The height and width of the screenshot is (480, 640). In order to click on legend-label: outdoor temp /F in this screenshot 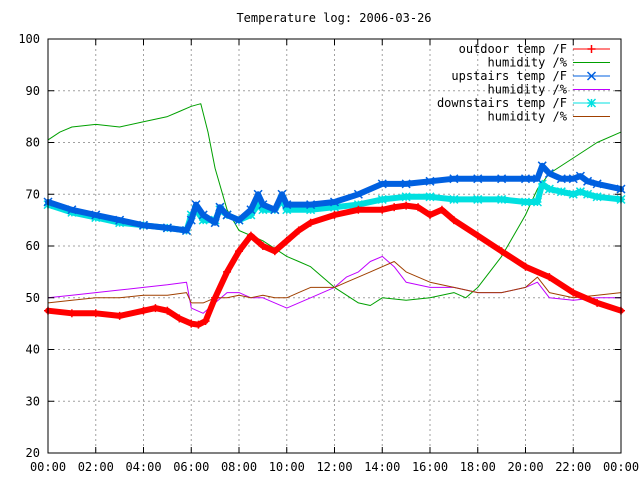, I will do `click(513, 49)`.